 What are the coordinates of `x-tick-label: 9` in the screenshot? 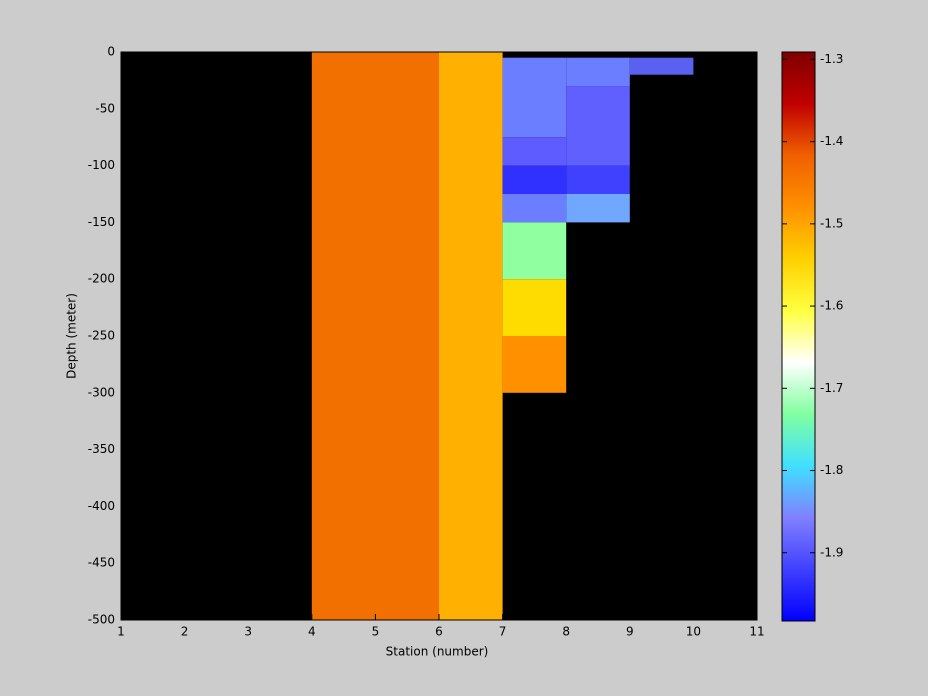 It's located at (630, 632).